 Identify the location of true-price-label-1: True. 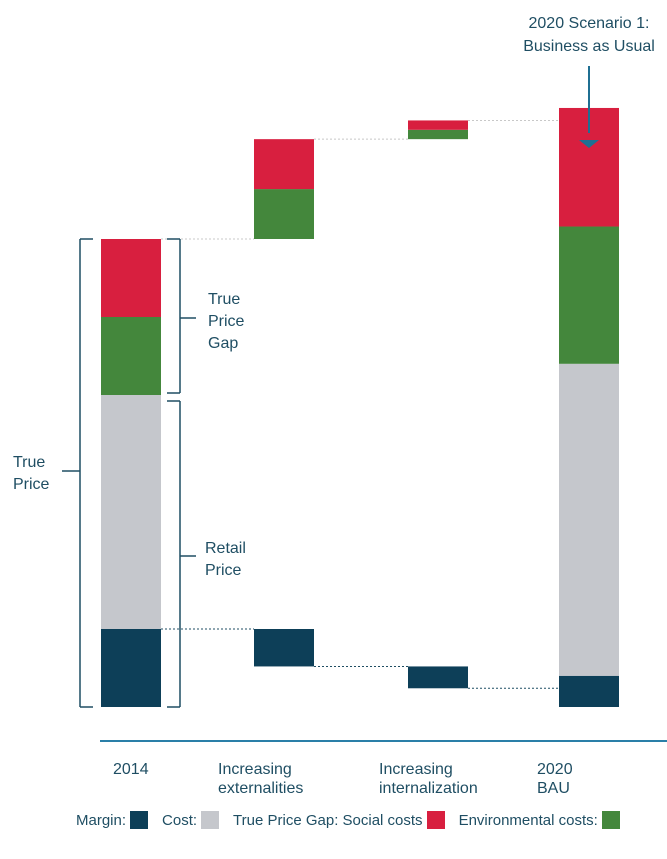
(29, 462).